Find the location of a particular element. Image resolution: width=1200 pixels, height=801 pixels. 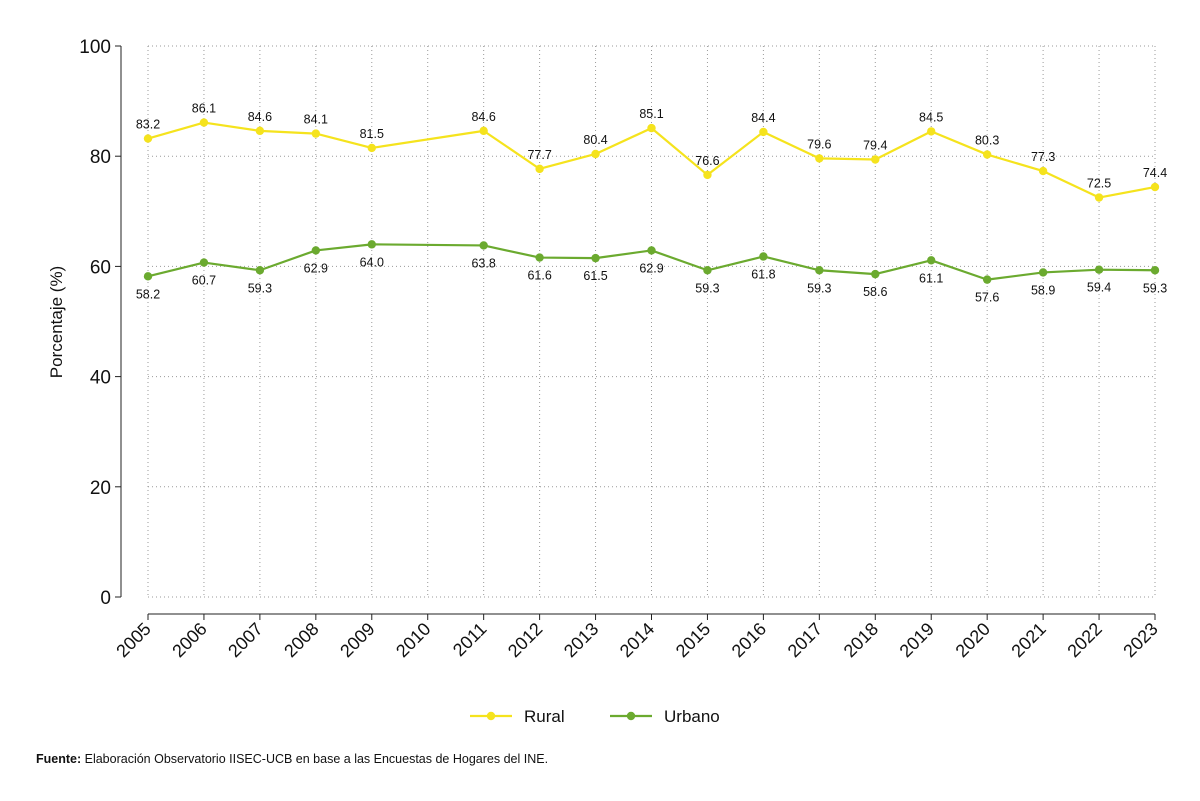

data-label-rural: 83.2 is located at coordinates (148, 125).